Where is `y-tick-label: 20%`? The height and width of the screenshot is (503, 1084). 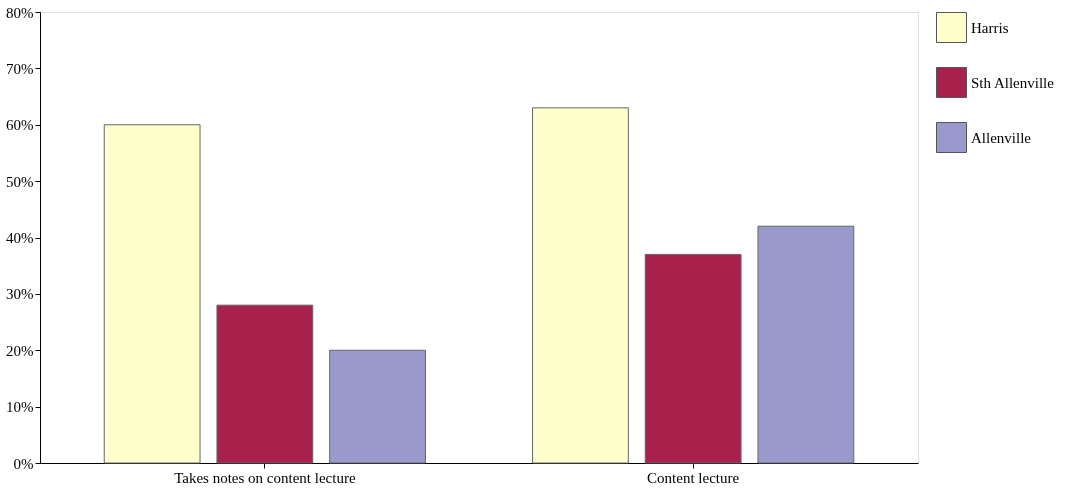 y-tick-label: 20% is located at coordinates (20, 350).